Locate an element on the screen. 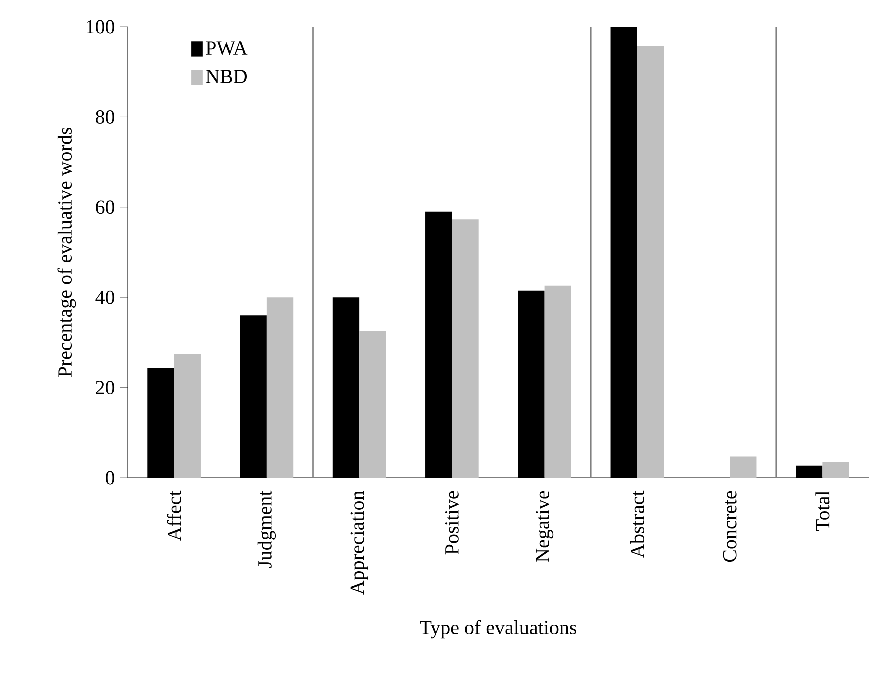 The height and width of the screenshot is (676, 869). legend-label: NBD is located at coordinates (227, 77).